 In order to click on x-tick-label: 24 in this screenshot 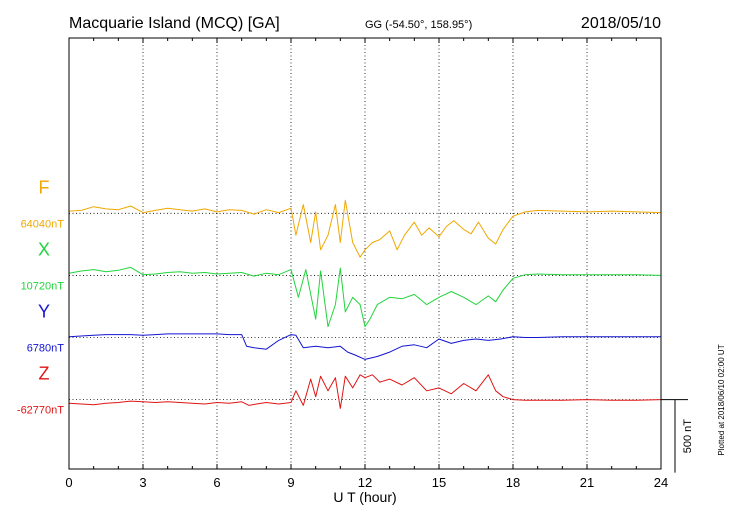, I will do `click(661, 482)`.